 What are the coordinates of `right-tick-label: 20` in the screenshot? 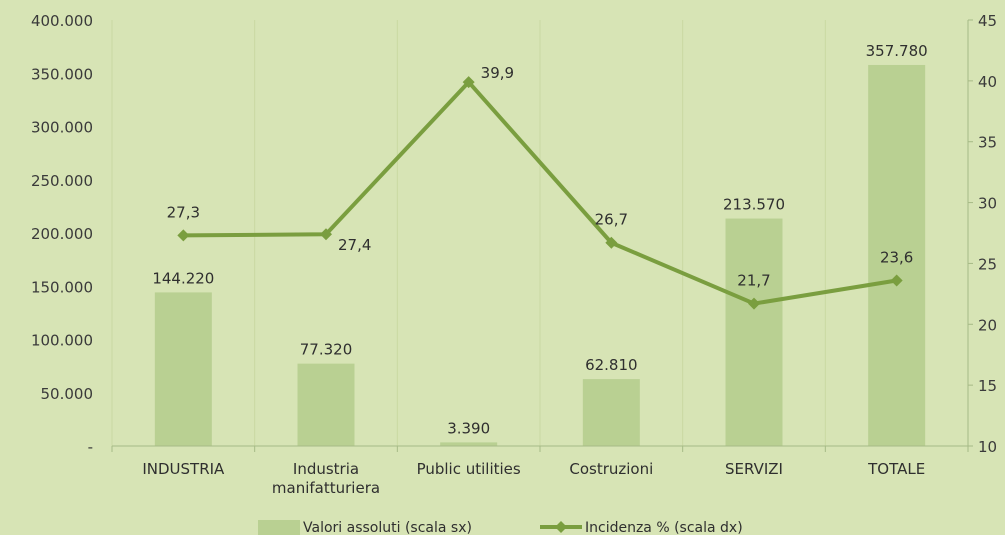 It's located at (987, 325).